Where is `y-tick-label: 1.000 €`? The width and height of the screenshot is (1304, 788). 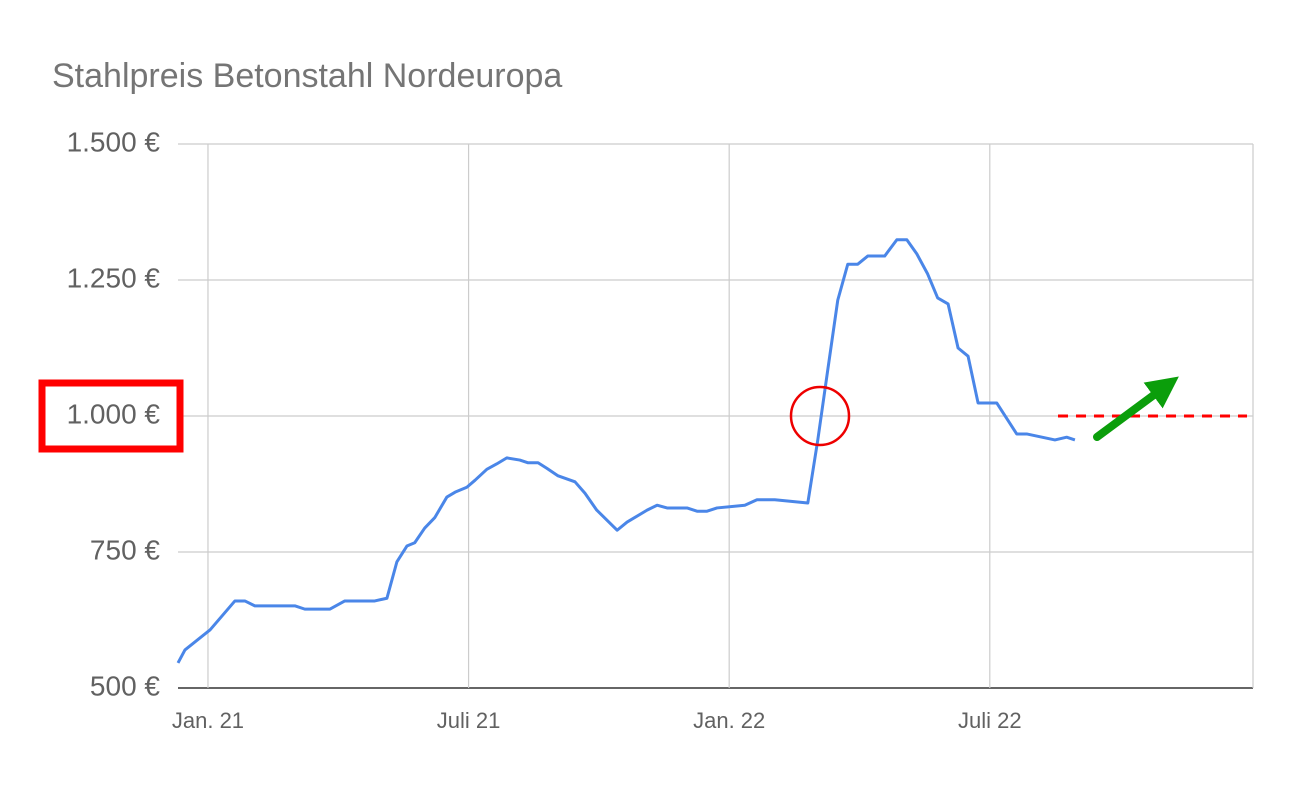 y-tick-label: 1.000 € is located at coordinates (114, 413).